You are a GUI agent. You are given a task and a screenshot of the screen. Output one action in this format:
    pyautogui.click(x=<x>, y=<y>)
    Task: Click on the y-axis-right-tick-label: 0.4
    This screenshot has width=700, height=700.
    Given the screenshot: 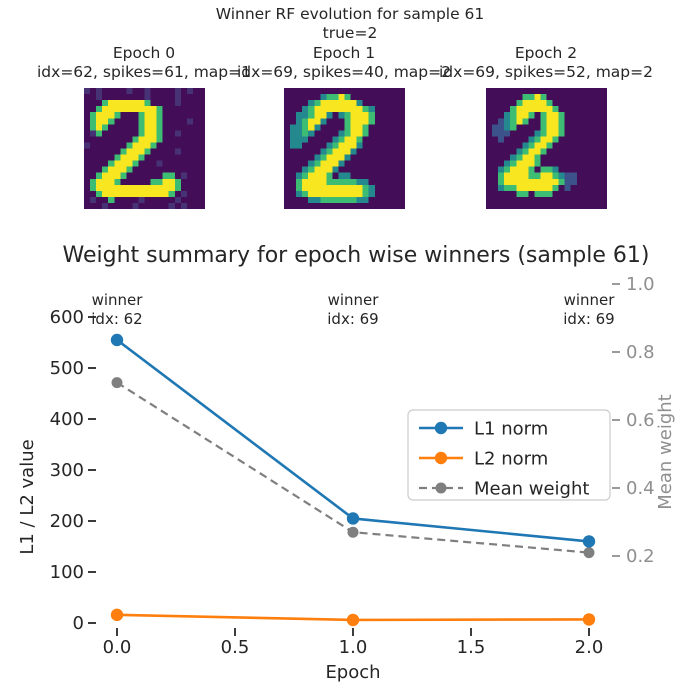 What is the action you would take?
    pyautogui.click(x=640, y=488)
    